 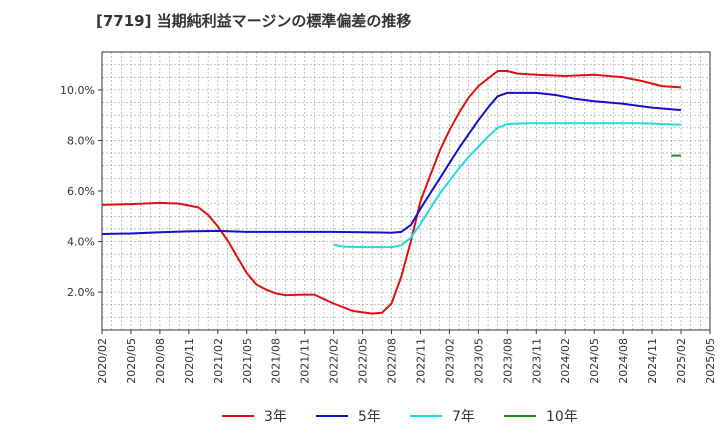 What do you see at coordinates (369, 417) in the screenshot?
I see `legend-label: 5年` at bounding box center [369, 417].